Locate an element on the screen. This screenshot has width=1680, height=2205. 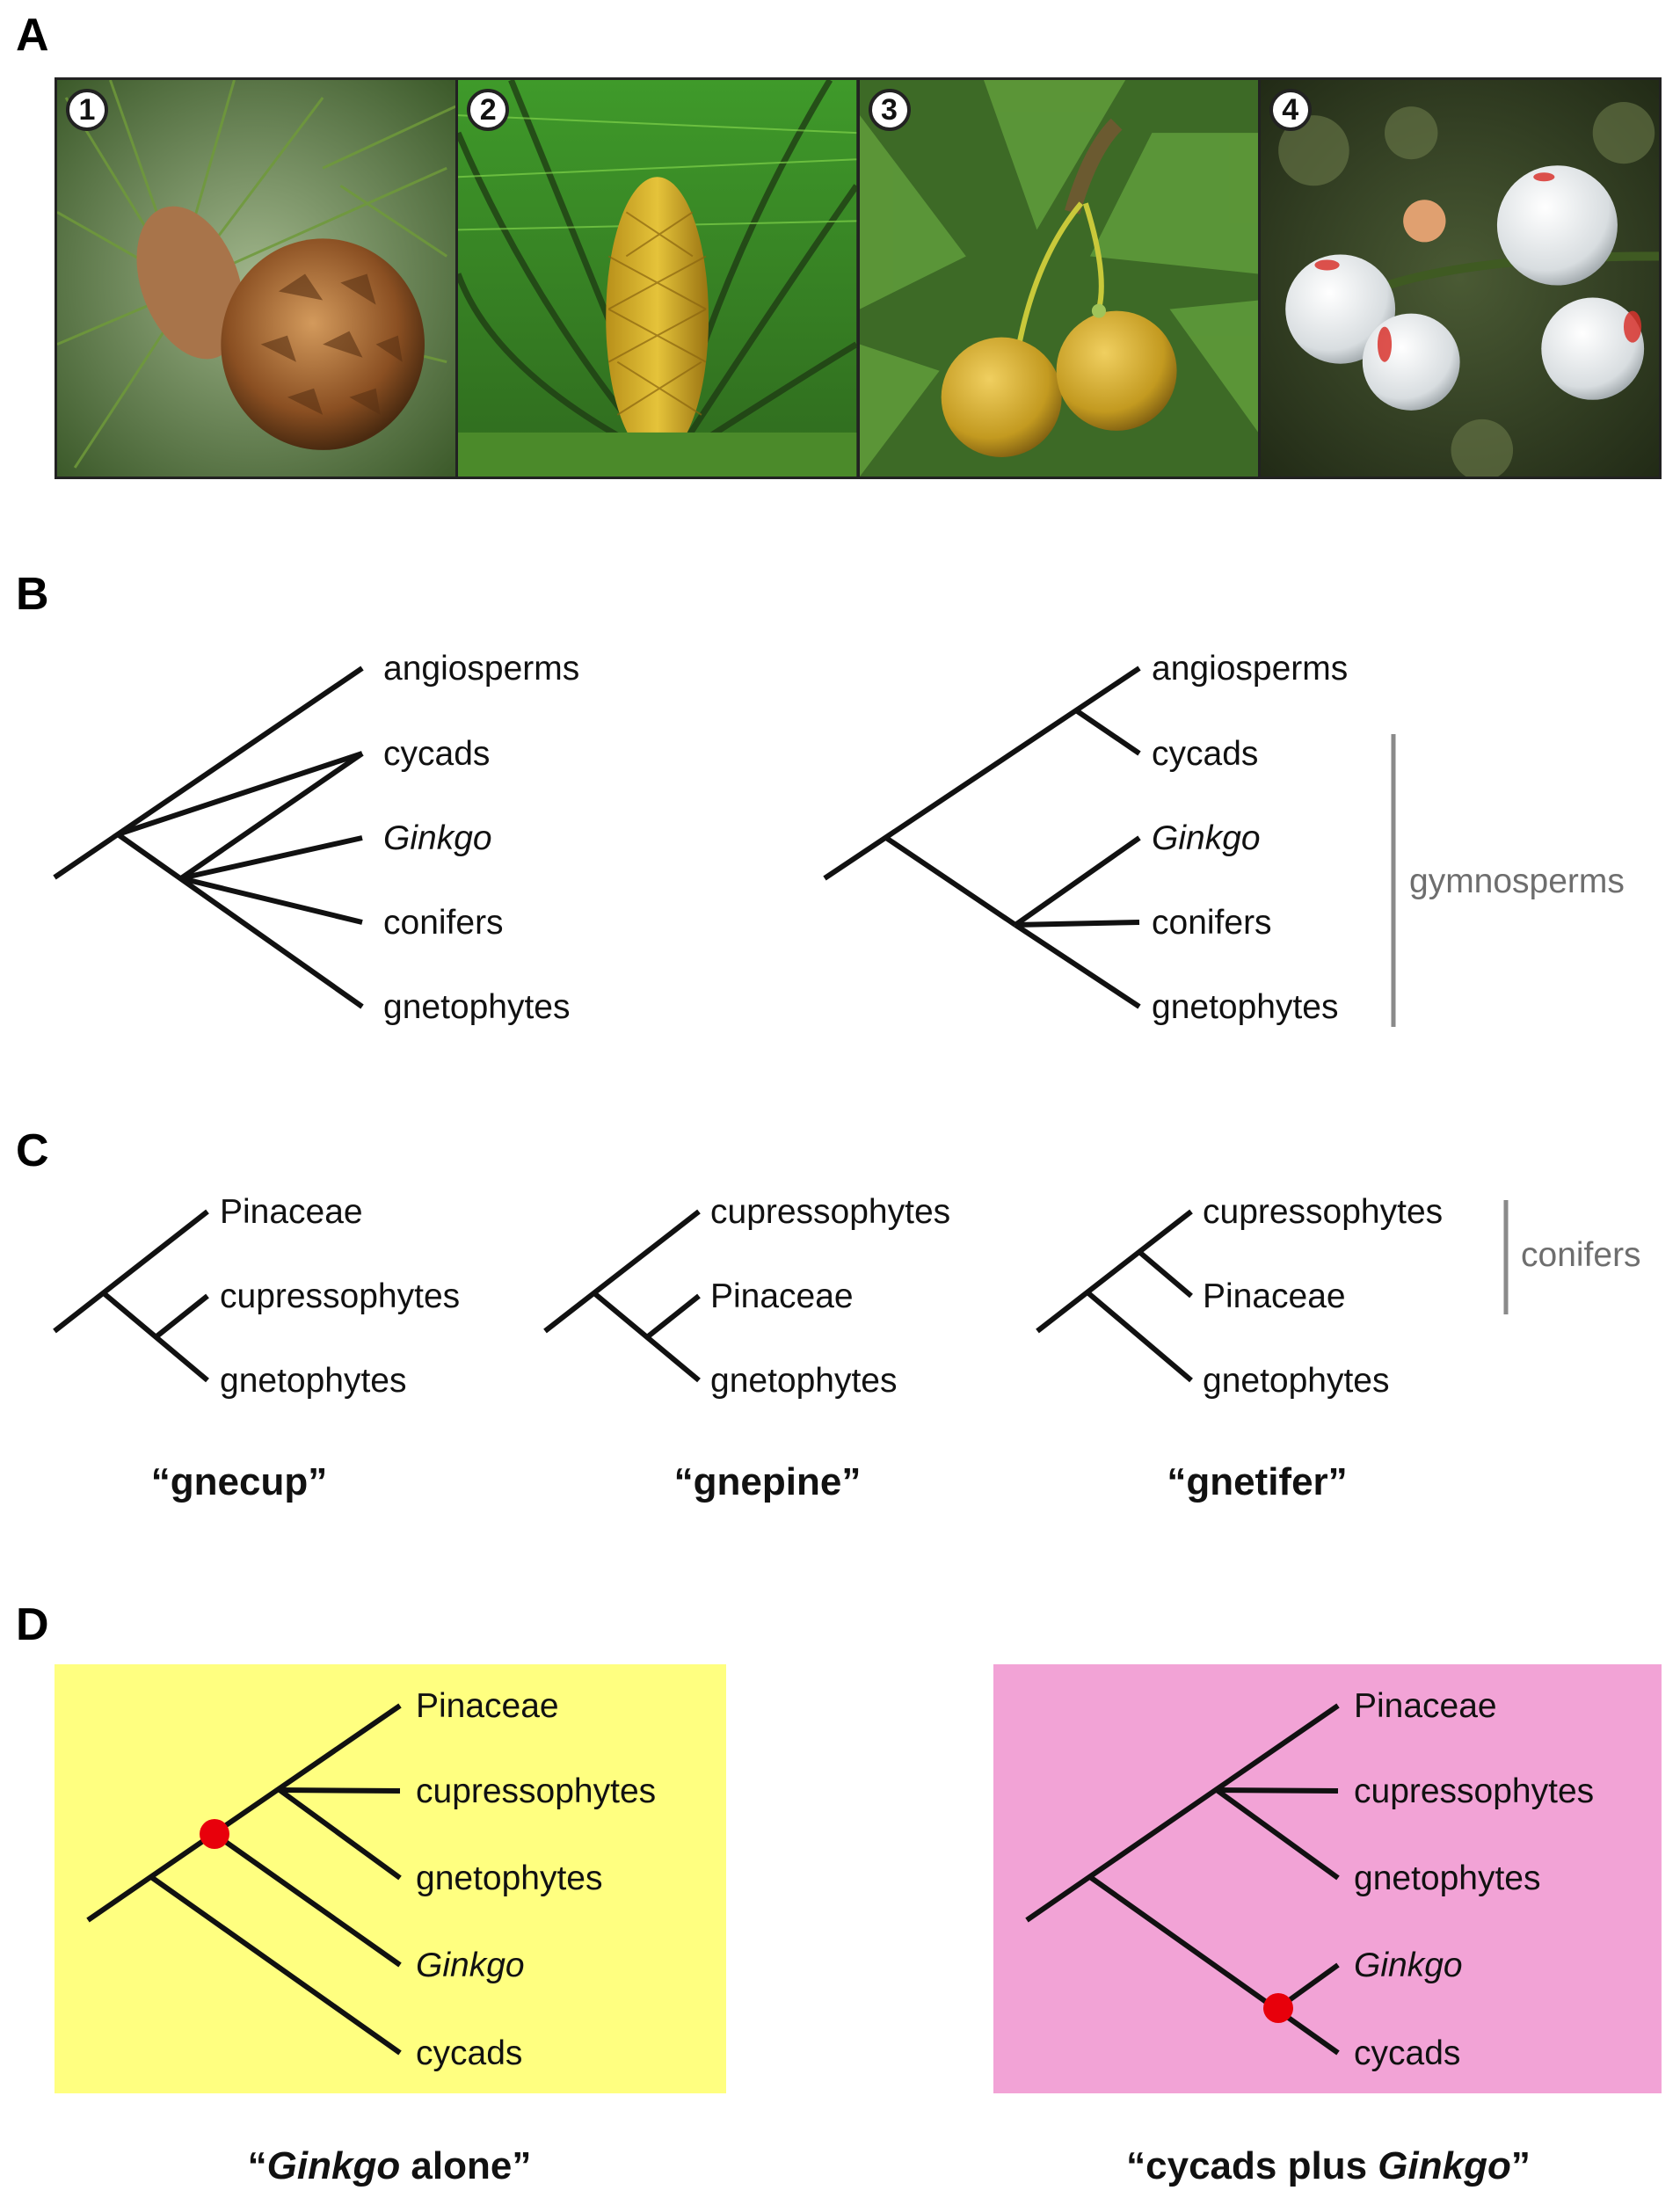
panel-letter-b: B is located at coordinates (32, 594).